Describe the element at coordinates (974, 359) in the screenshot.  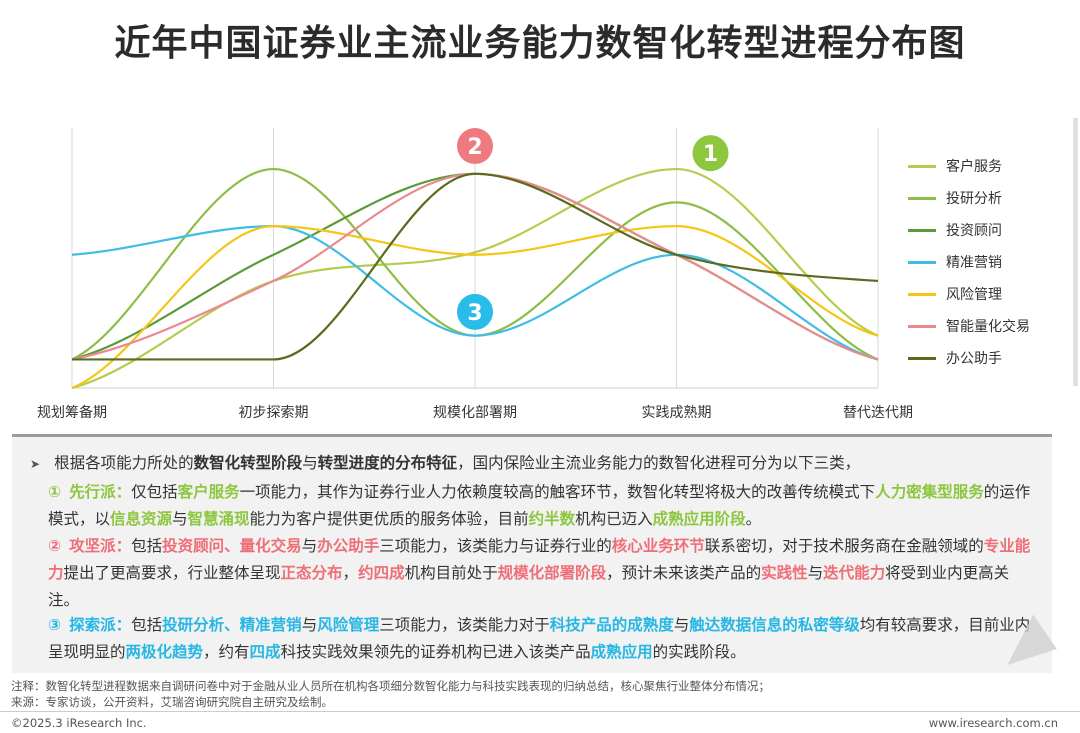
I see `legend-label: 办公助手` at that location.